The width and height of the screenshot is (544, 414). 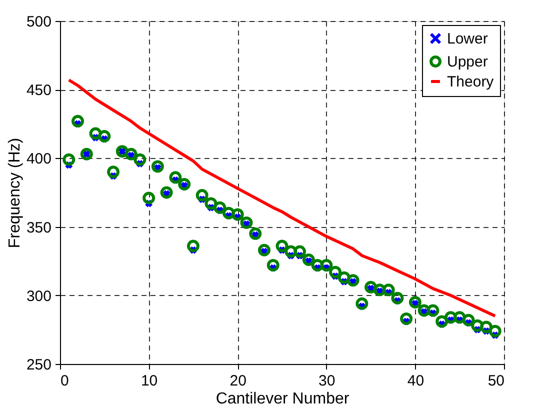 What do you see at coordinates (39, 296) in the screenshot?
I see `y-tick-label: 300` at bounding box center [39, 296].